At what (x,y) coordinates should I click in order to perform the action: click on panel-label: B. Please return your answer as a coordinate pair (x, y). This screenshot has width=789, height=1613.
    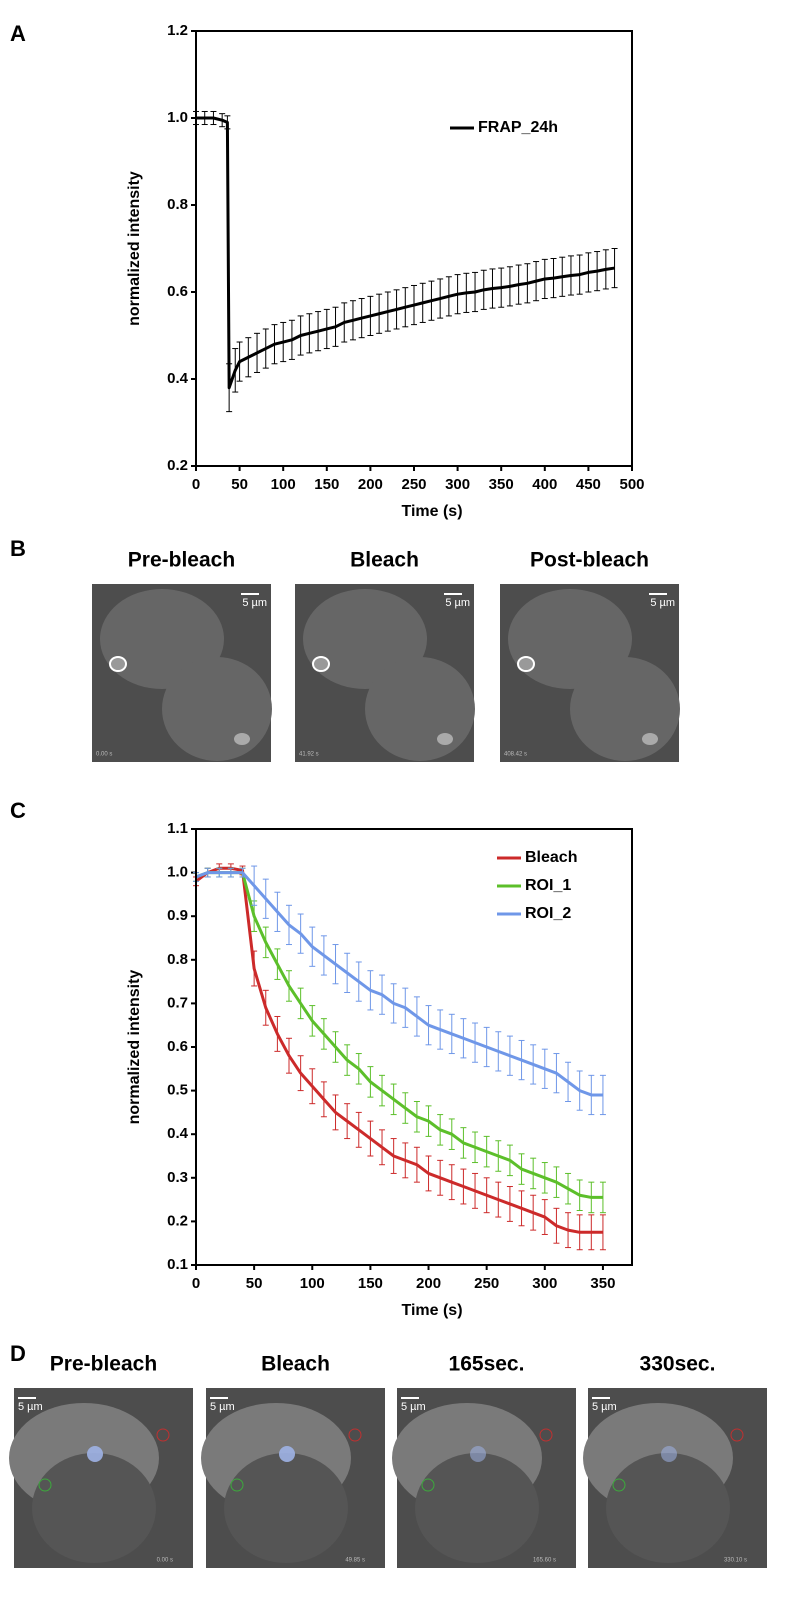
    Looking at the image, I should click on (18, 548).